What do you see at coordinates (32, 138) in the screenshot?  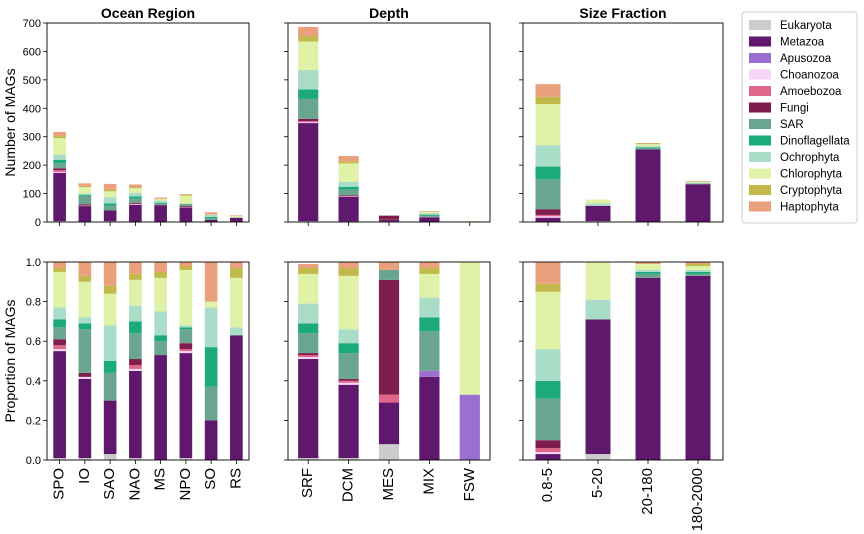 I see `y-tick-label: 300` at bounding box center [32, 138].